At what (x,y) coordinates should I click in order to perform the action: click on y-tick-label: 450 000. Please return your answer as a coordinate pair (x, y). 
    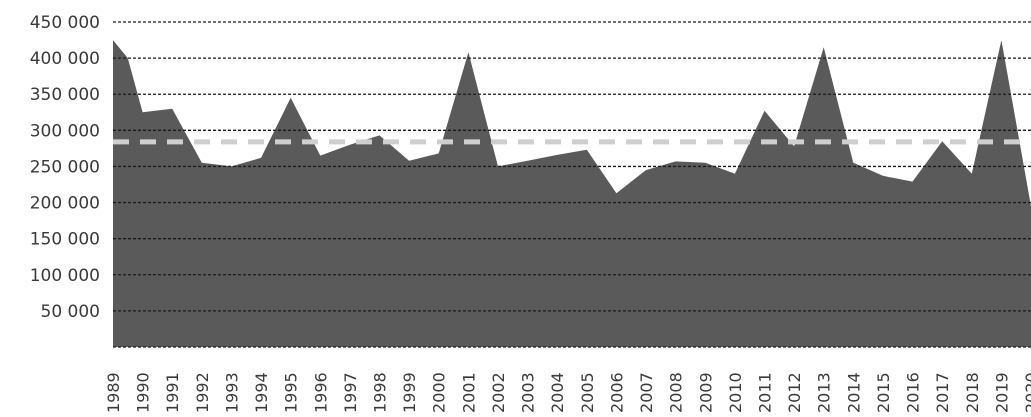
    Looking at the image, I should click on (65, 23).